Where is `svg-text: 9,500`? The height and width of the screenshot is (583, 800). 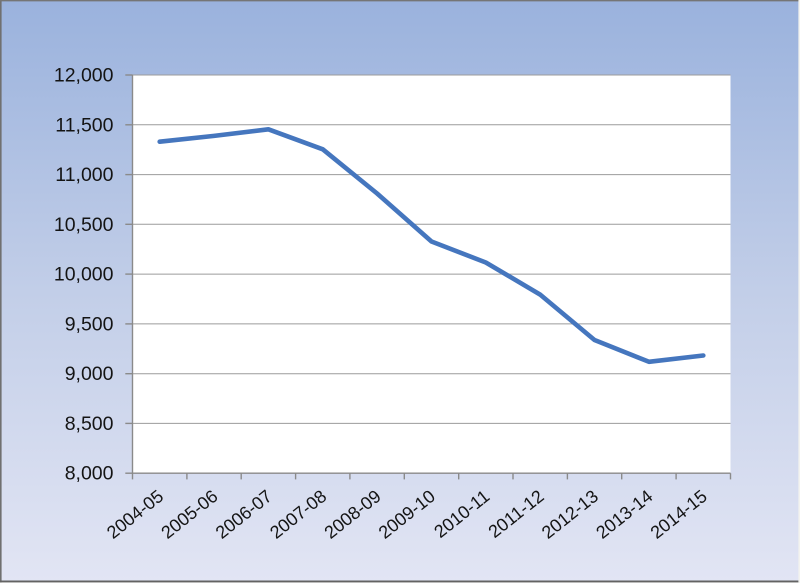 svg-text: 9,500 is located at coordinates (89, 324).